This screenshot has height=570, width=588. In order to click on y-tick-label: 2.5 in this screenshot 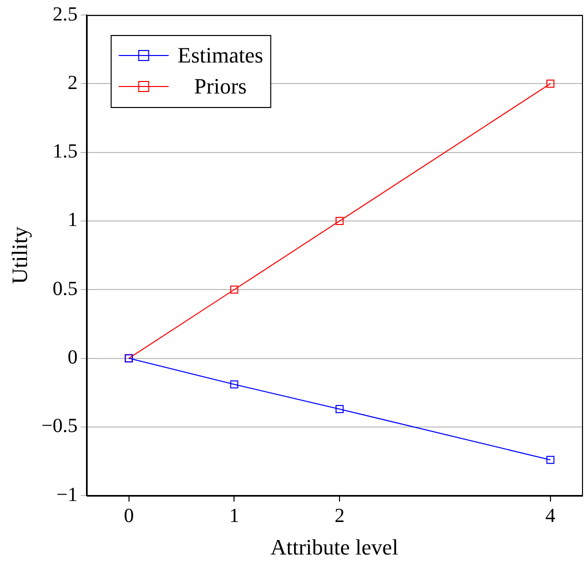, I will do `click(65, 14)`.